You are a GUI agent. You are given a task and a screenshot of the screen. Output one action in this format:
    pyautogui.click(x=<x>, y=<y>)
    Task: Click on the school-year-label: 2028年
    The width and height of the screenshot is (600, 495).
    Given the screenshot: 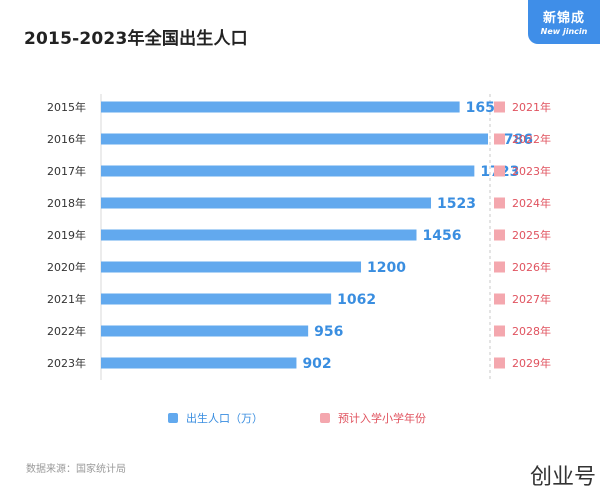 What is the action you would take?
    pyautogui.click(x=531, y=331)
    